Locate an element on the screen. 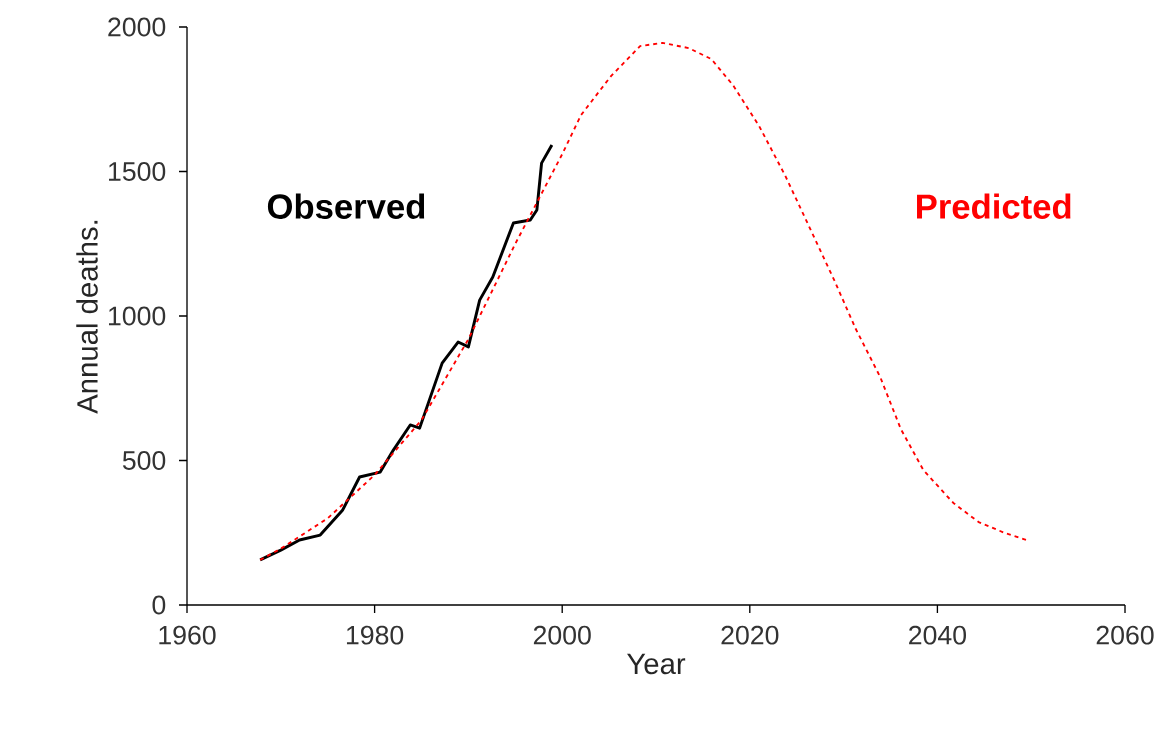  y-tick-label: 2000 is located at coordinates (137, 27).